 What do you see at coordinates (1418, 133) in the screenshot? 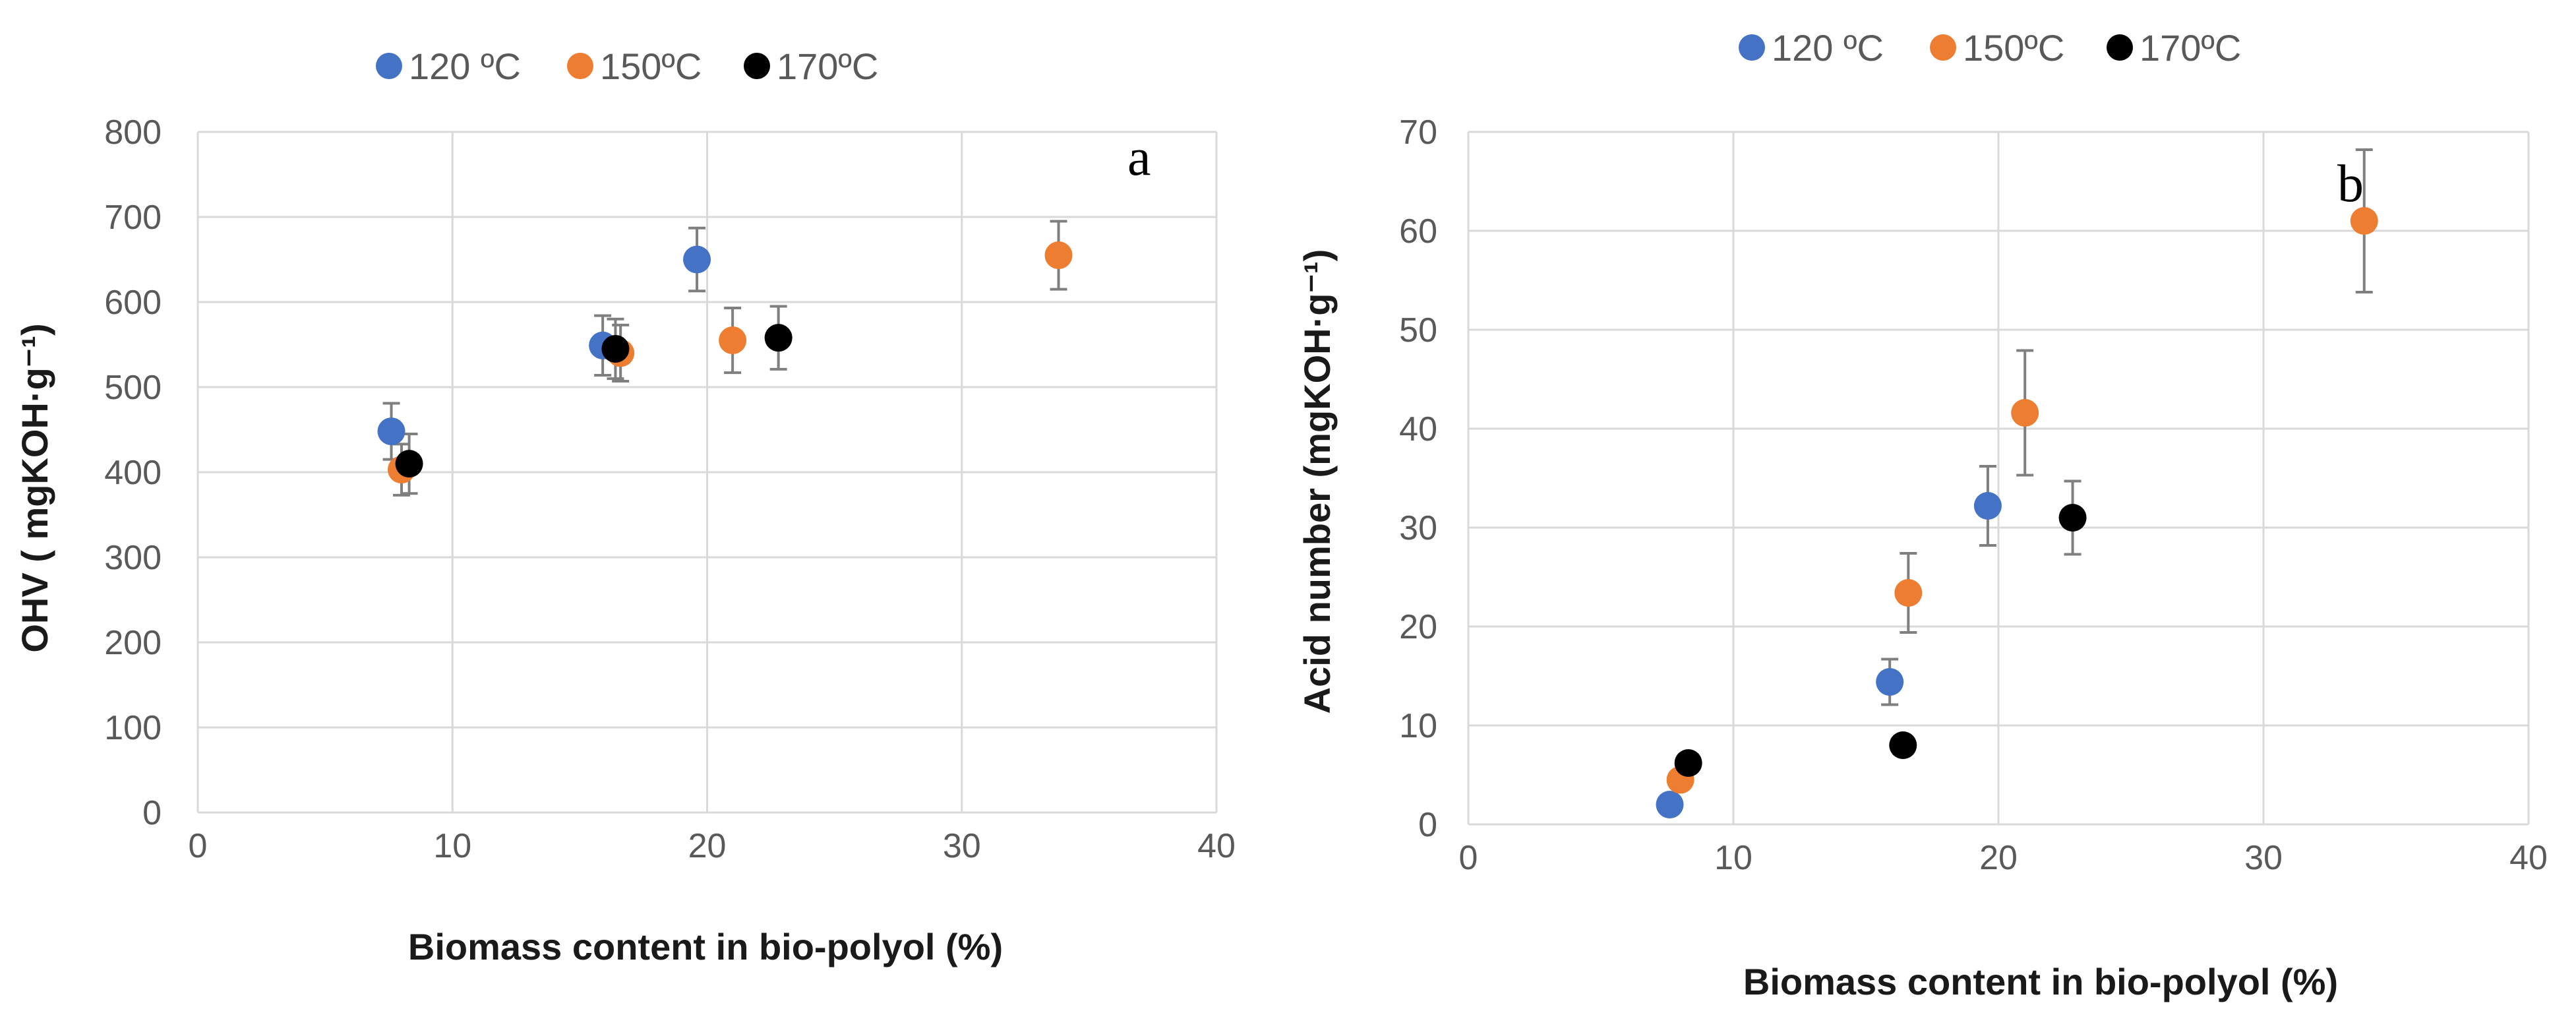
I see `y-tick-label: 70` at bounding box center [1418, 133].